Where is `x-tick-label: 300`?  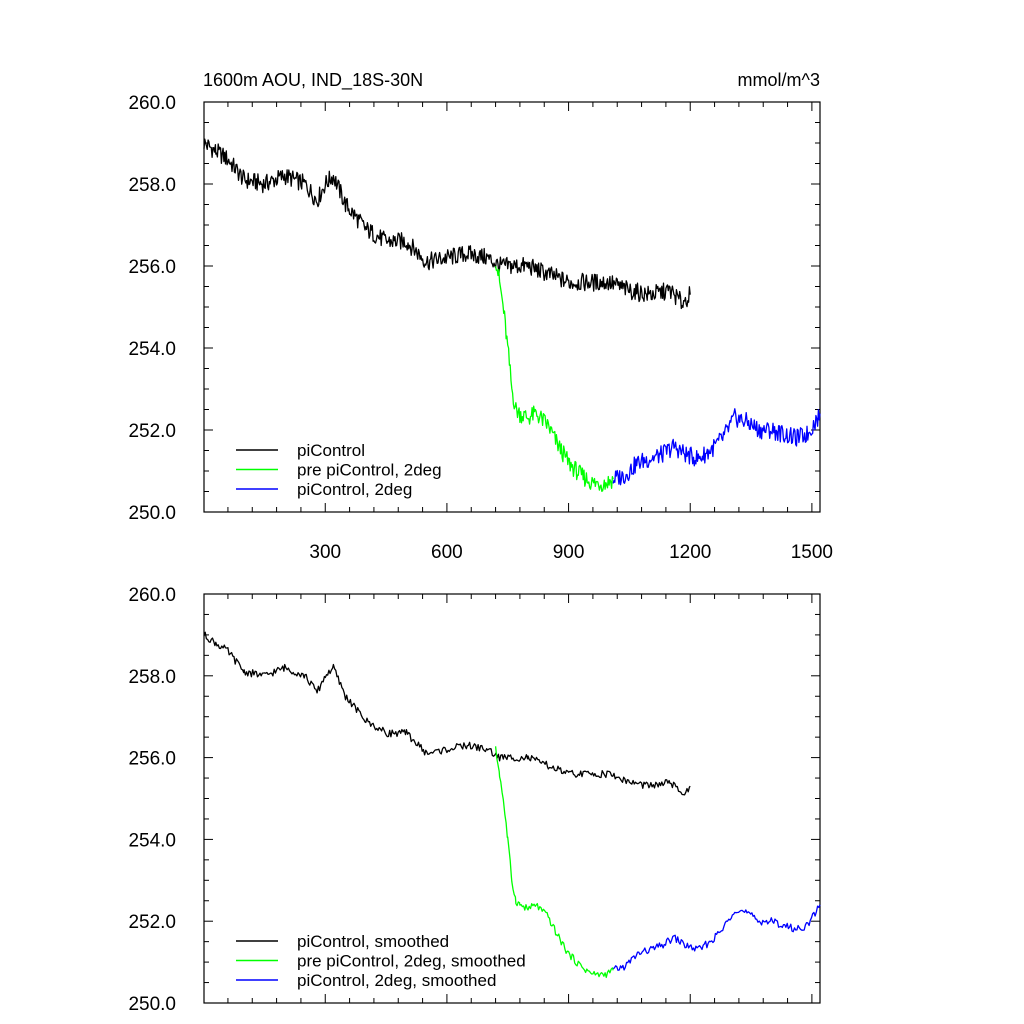
x-tick-label: 300 is located at coordinates (325, 552).